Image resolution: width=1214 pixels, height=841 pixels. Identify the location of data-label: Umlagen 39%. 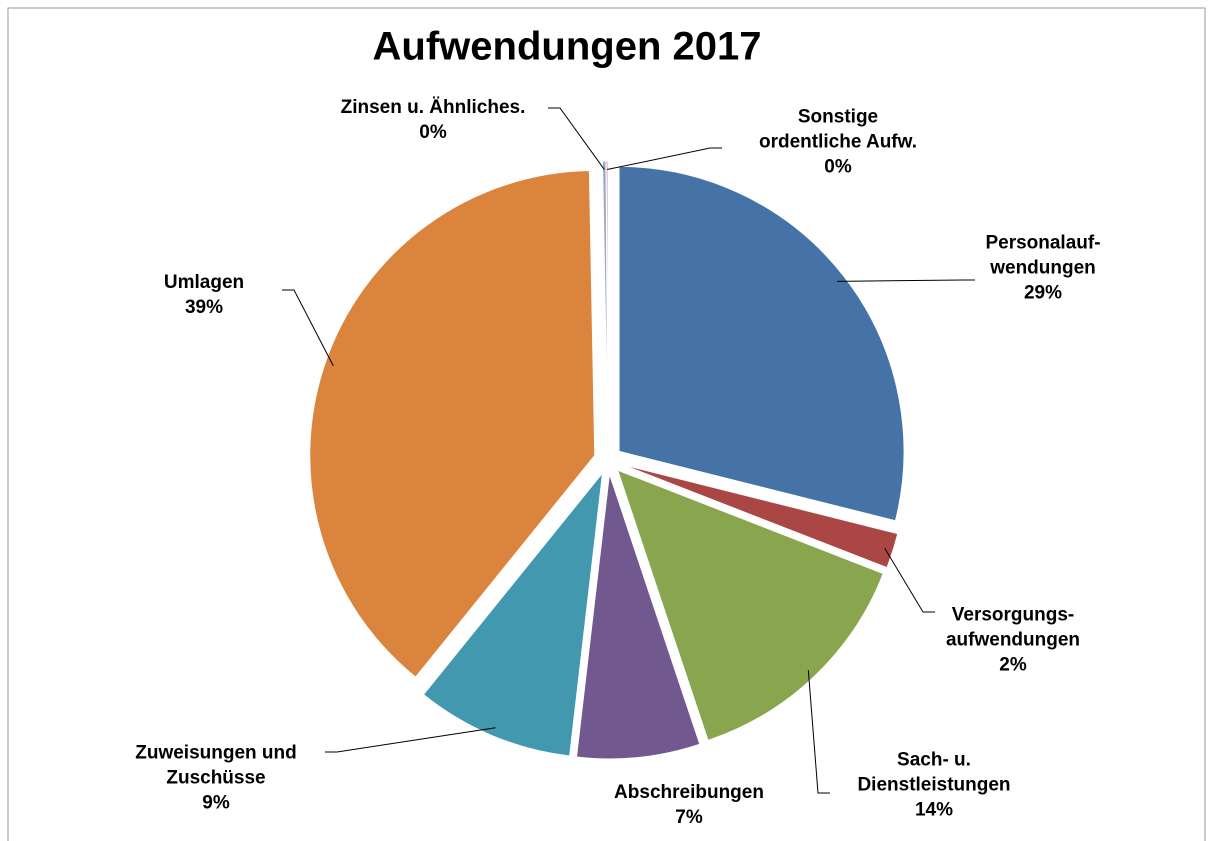
(204, 295).